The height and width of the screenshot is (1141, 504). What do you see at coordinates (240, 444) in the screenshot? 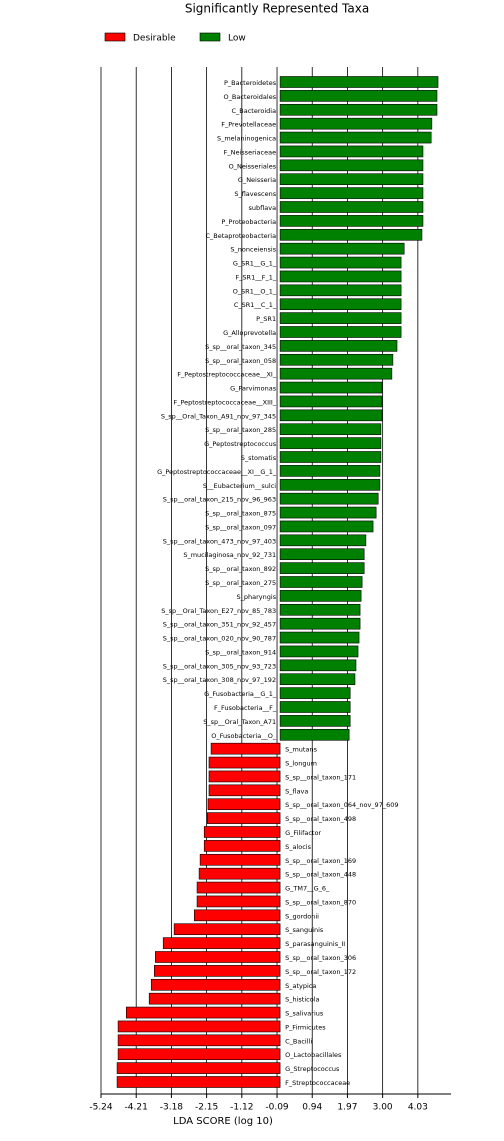
I see `category-label: G_Peptostreptococcus` at bounding box center [240, 444].